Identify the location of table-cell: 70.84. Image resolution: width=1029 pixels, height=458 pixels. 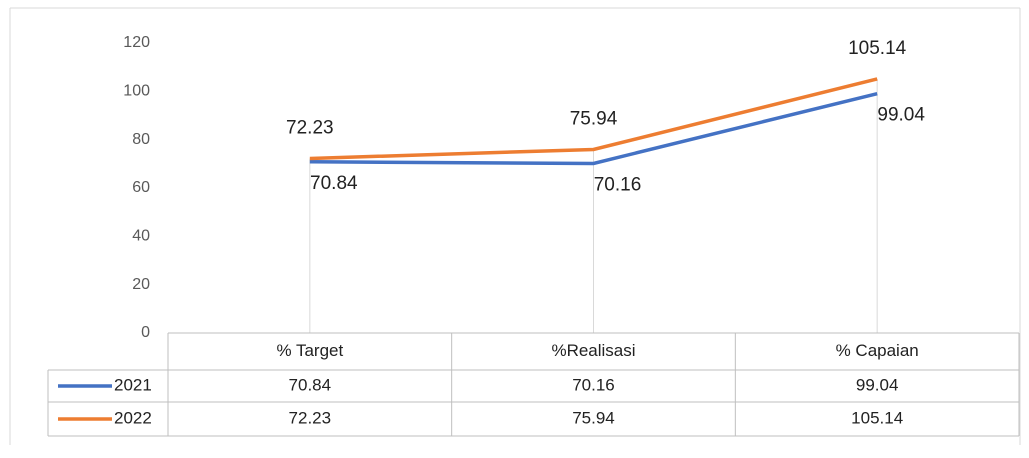
(310, 384).